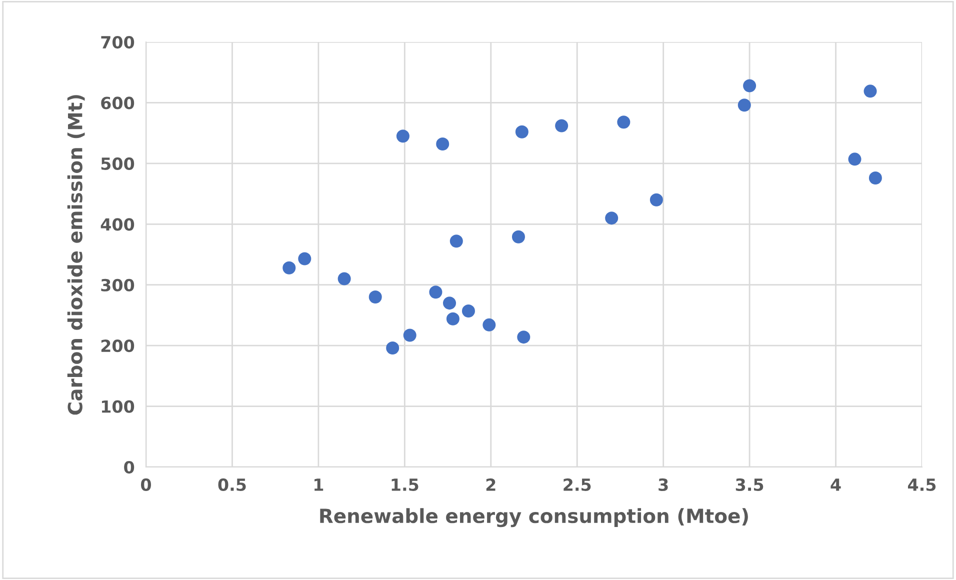 The image size is (956, 580). Describe the element at coordinates (117, 42) in the screenshot. I see `y-tick-label: 700` at that location.